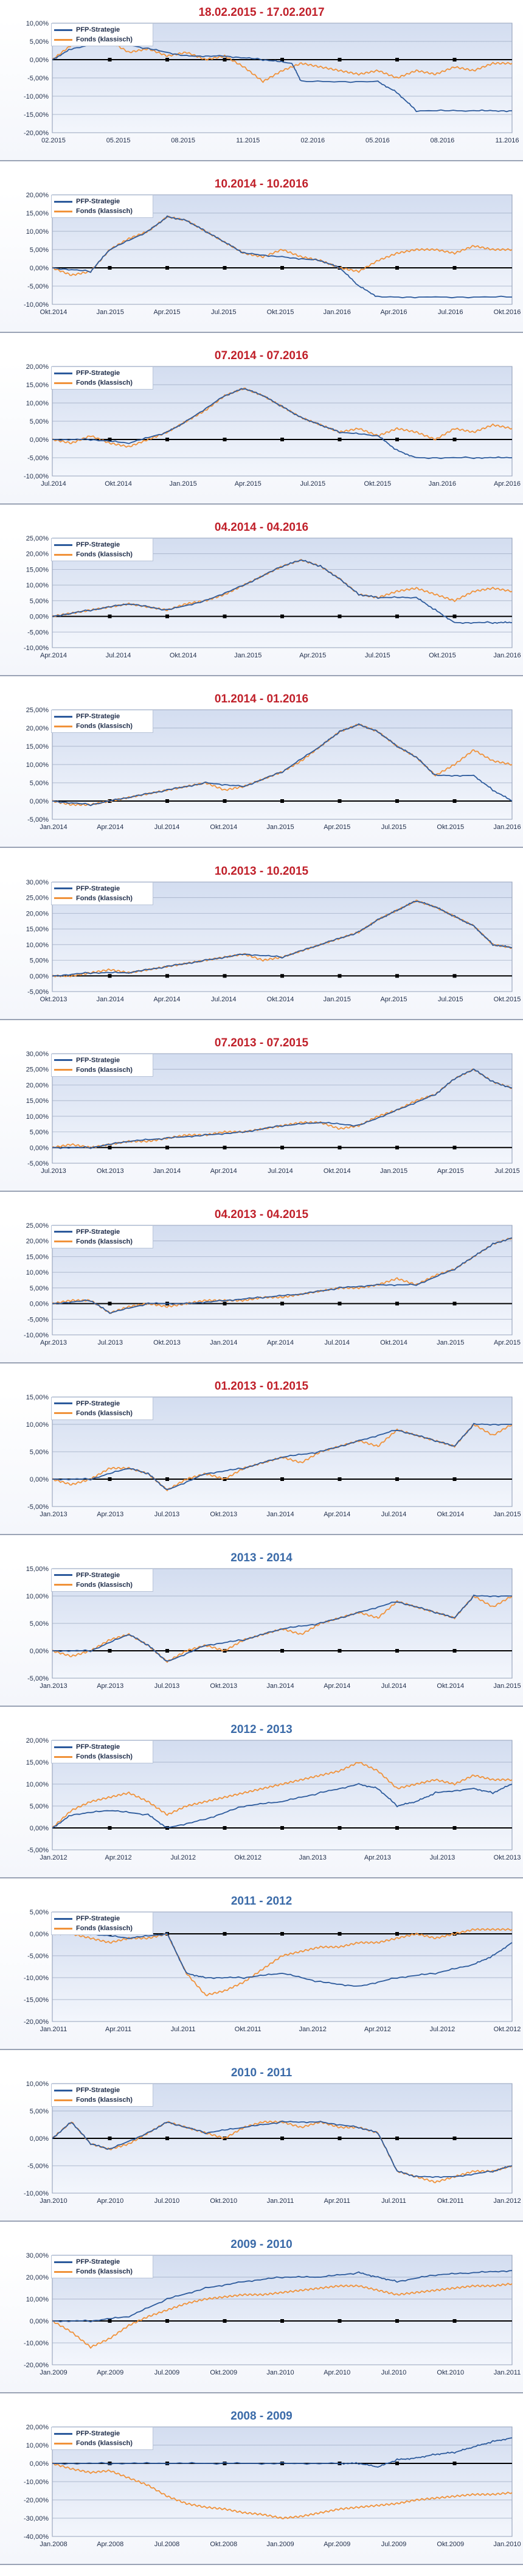 Image resolution: width=523 pixels, height=2576 pixels. I want to click on chart-title: 10.2014 - 10.2016, so click(261, 184).